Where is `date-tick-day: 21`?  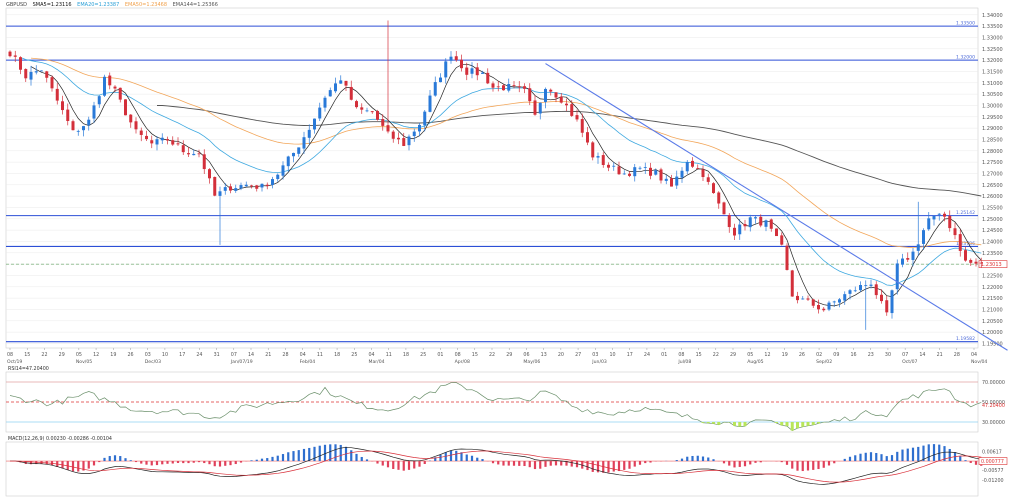
date-tick-day: 21 is located at coordinates (268, 355).